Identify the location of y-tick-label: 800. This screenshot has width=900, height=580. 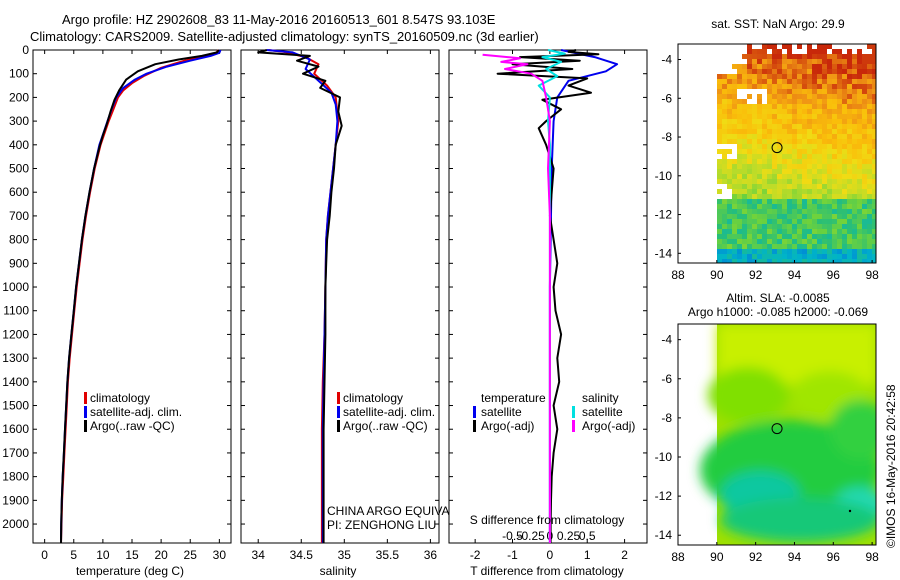
(19, 240).